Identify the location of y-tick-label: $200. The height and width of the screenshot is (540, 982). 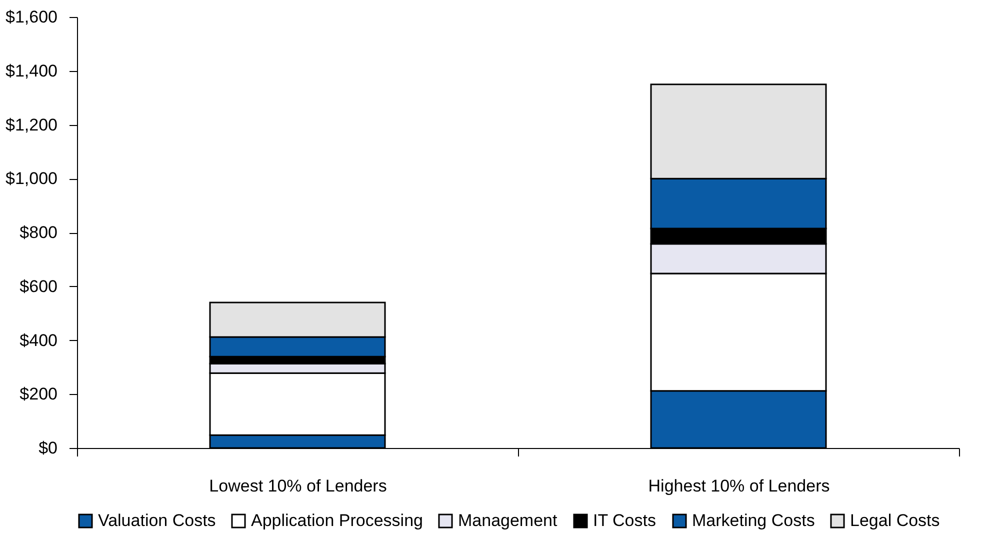
(39, 394).